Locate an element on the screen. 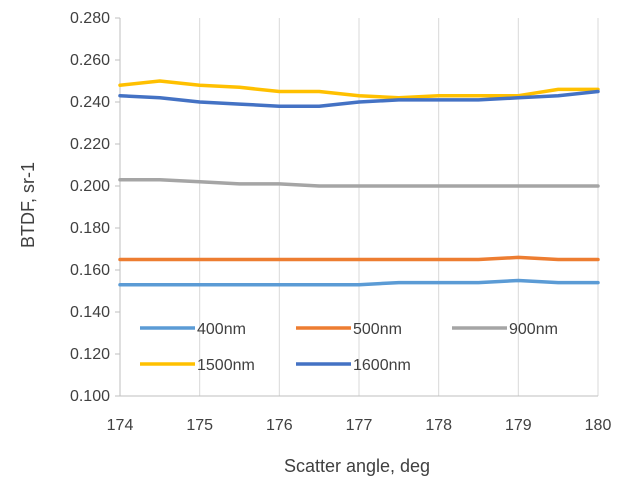 Image resolution: width=629 pixels, height=480 pixels. x-tick-label: 177 is located at coordinates (359, 425).